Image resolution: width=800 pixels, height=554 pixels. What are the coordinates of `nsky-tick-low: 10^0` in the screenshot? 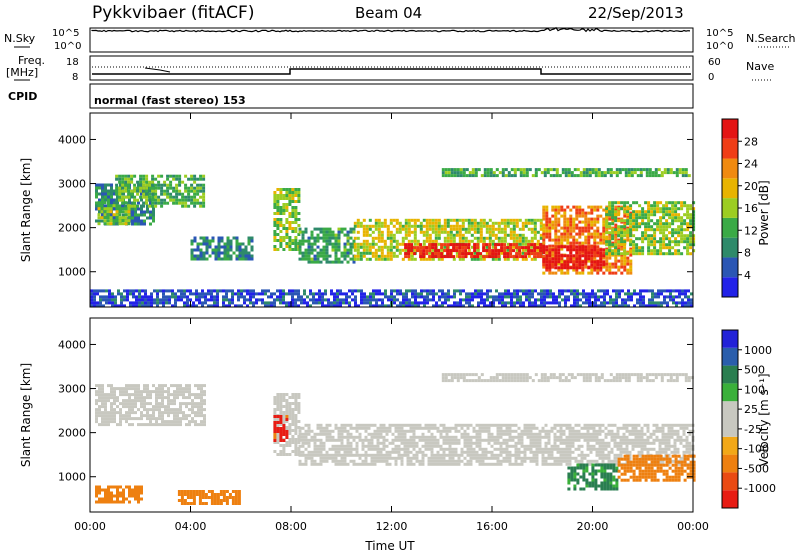 It's located at (67, 46).